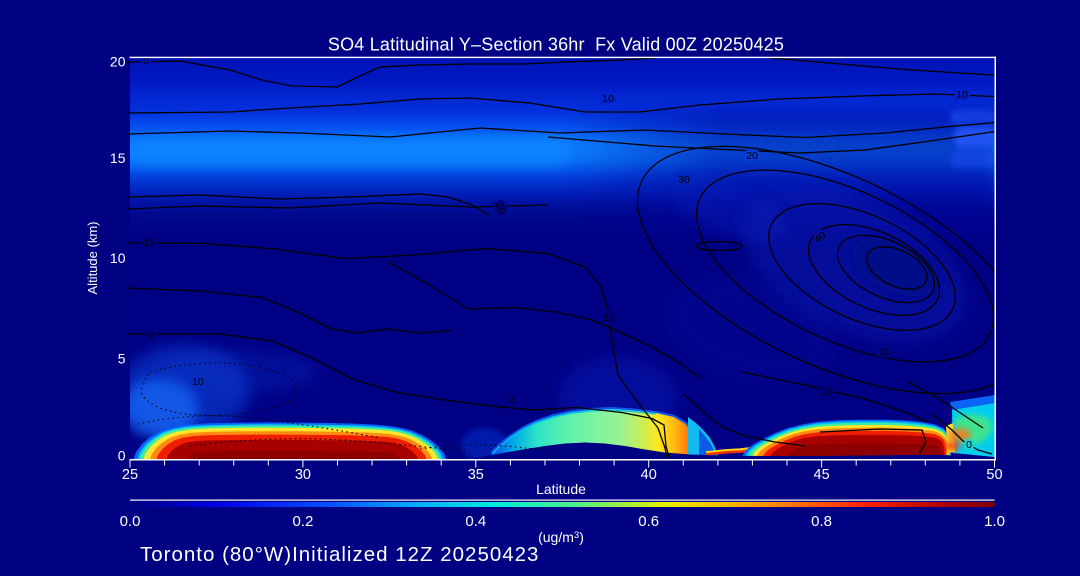 The height and width of the screenshot is (576, 1080). I want to click on svg-text:Toronto (80°W)Initialized 12Z: Toronto (80°W)Initialized 12Z 20250423, so click(339, 554).